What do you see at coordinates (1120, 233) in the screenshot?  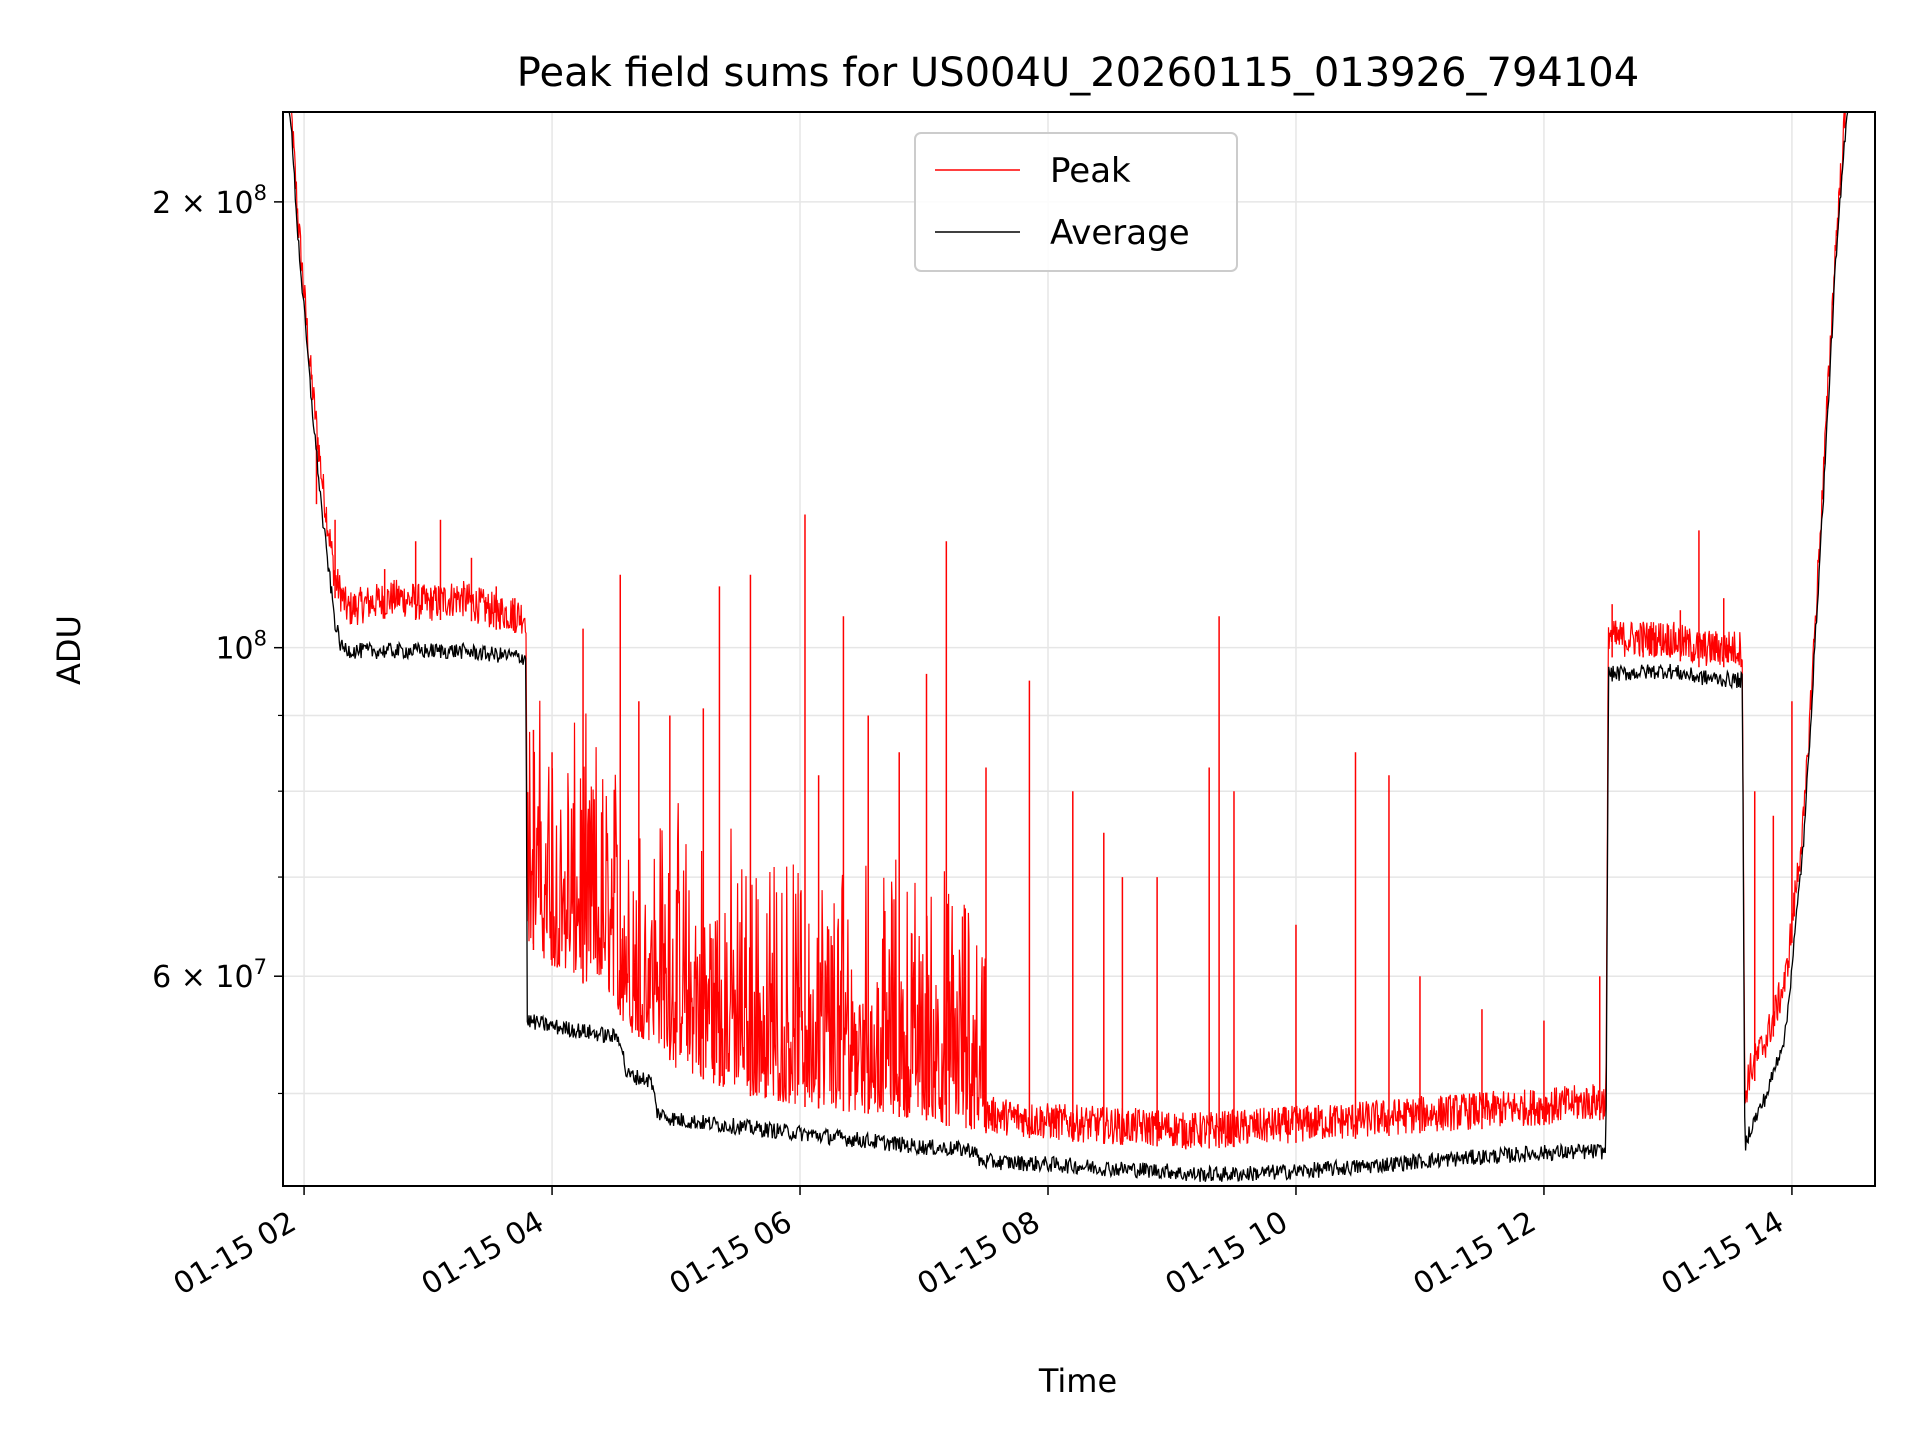 I see `legend-average-label: Average` at bounding box center [1120, 233].